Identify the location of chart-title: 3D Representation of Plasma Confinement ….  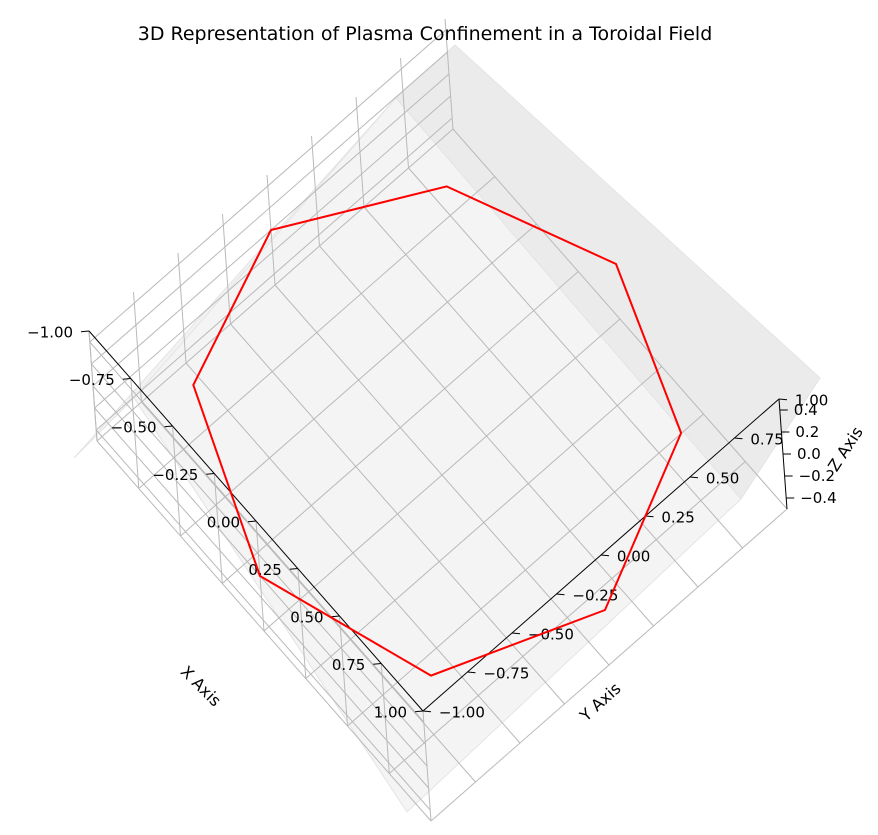
(425, 34).